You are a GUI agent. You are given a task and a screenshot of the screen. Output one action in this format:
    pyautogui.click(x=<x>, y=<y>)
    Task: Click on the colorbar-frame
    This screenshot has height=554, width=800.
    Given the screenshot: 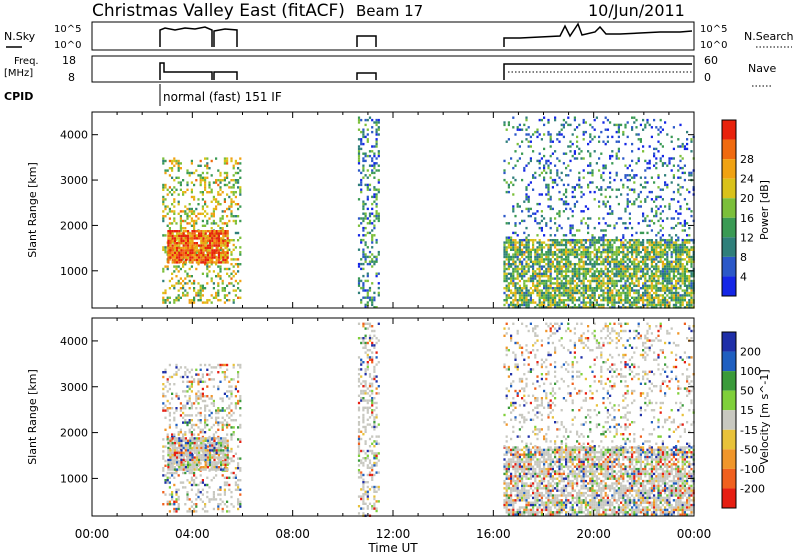 What is the action you would take?
    pyautogui.click(x=729, y=208)
    